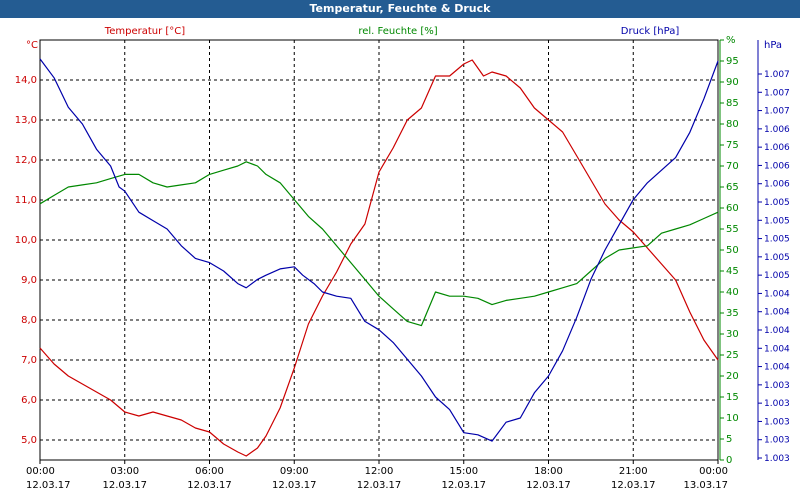 Image resolution: width=800 pixels, height=500 pixels. What do you see at coordinates (729, 439) in the screenshot?
I see `humidity-tick-label: 5` at bounding box center [729, 439].